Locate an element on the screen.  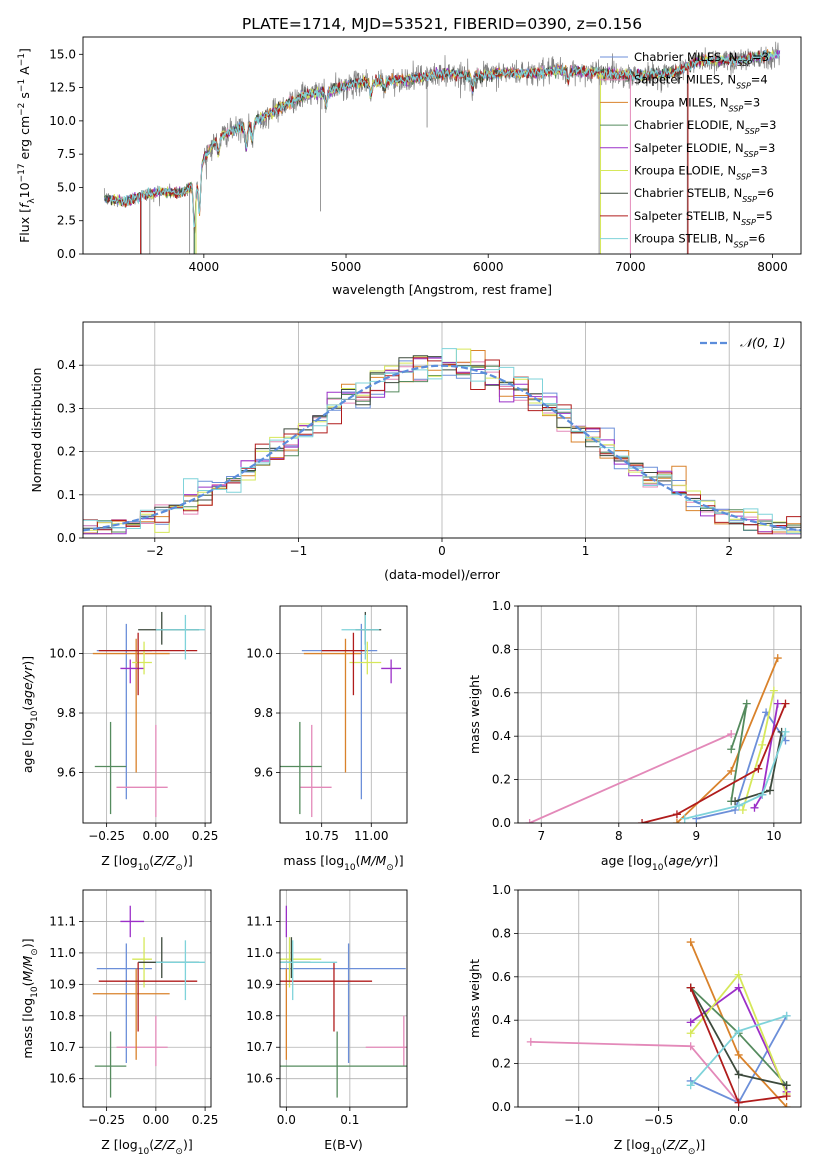
spectrum-ytick-label: 15.0 is located at coordinates (62, 54).